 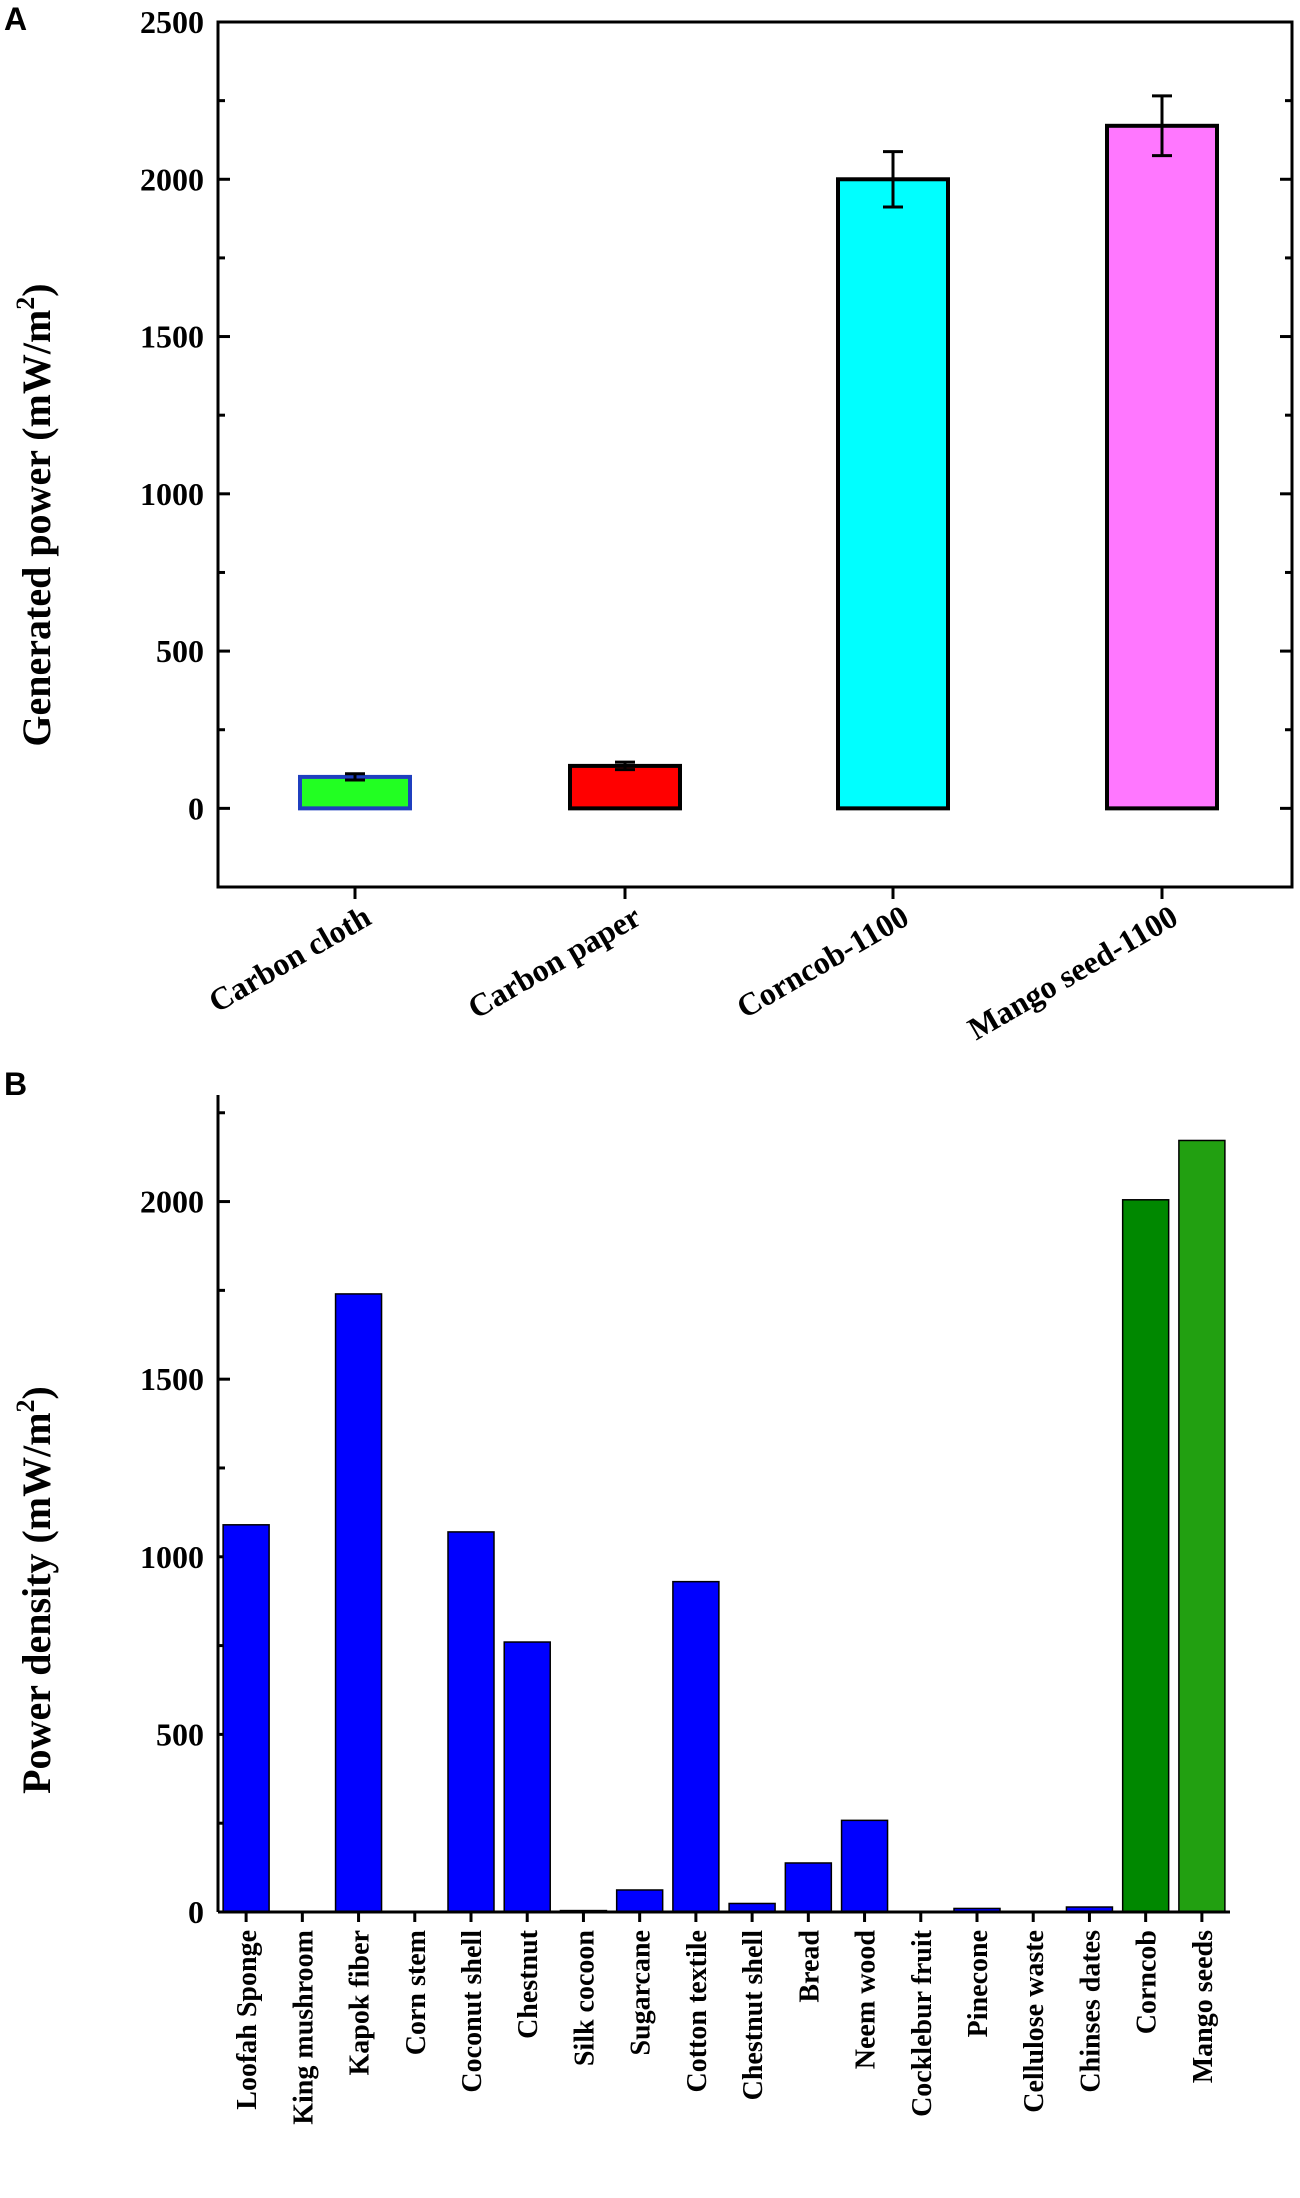 I want to click on x-tick-label: Pinecone, so click(x=978, y=1983).